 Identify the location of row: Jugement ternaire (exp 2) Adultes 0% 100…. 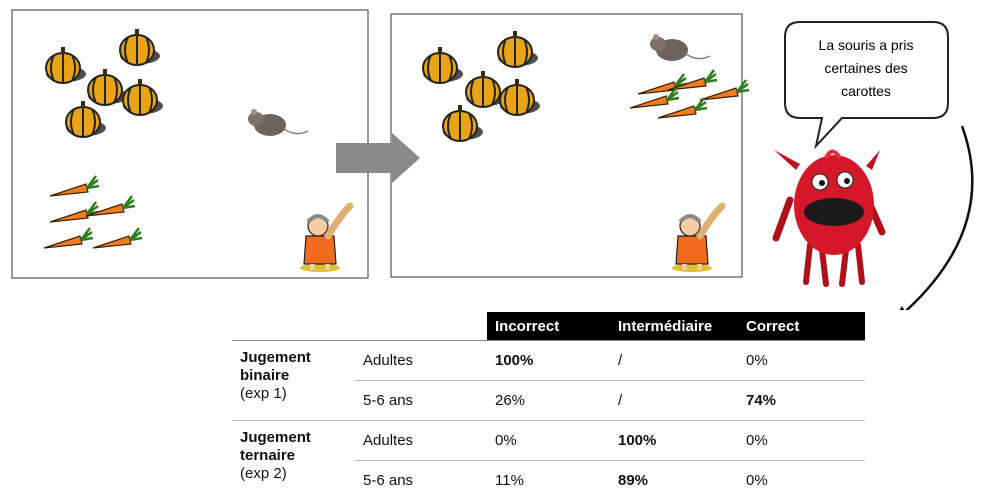
(548, 441).